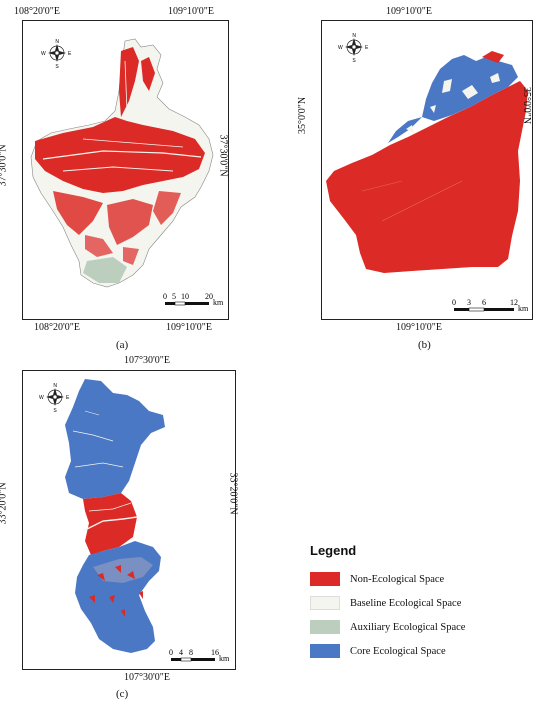 This screenshot has width=550, height=707. What do you see at coordinates (333, 550) in the screenshot?
I see `legend-title: Legend` at bounding box center [333, 550].